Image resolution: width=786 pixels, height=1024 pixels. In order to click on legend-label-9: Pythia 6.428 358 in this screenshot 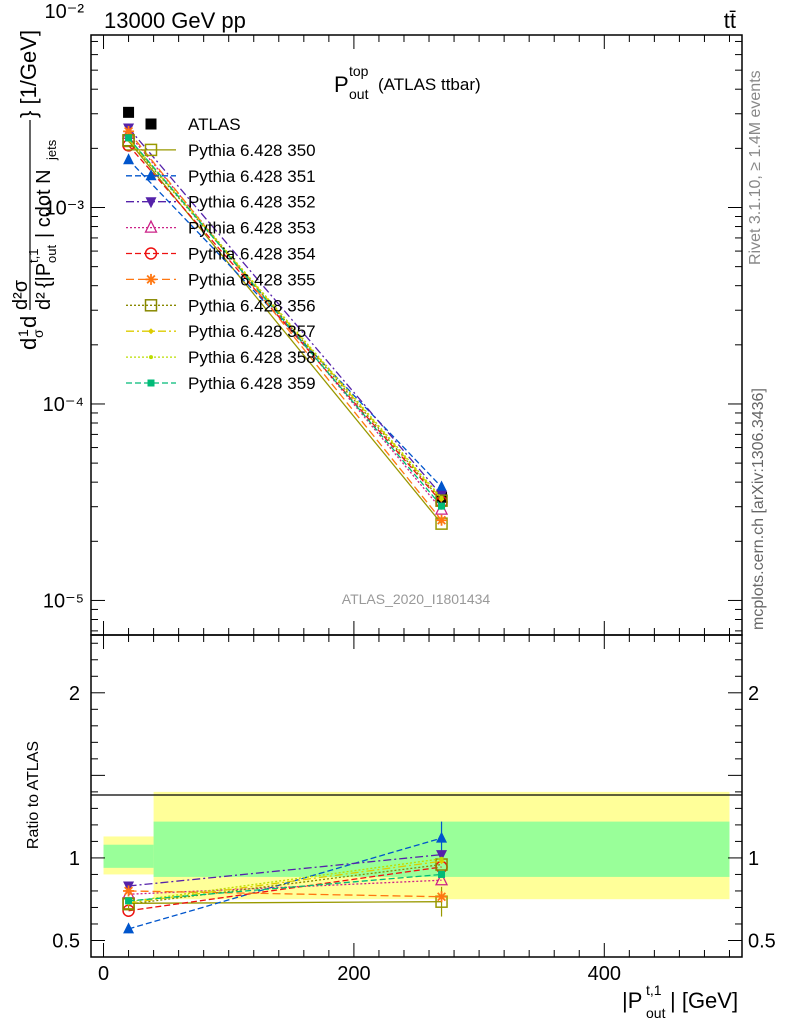, I will do `click(252, 357)`.